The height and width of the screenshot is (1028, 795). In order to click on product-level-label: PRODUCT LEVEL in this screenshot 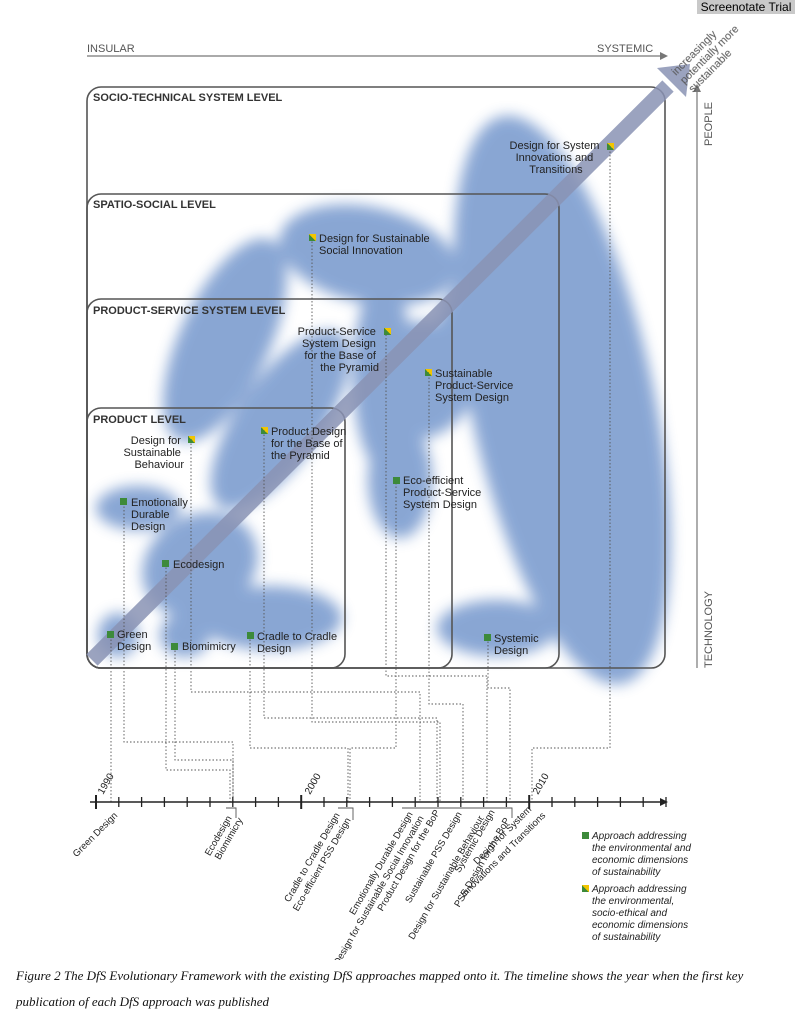, I will do `click(139, 420)`.